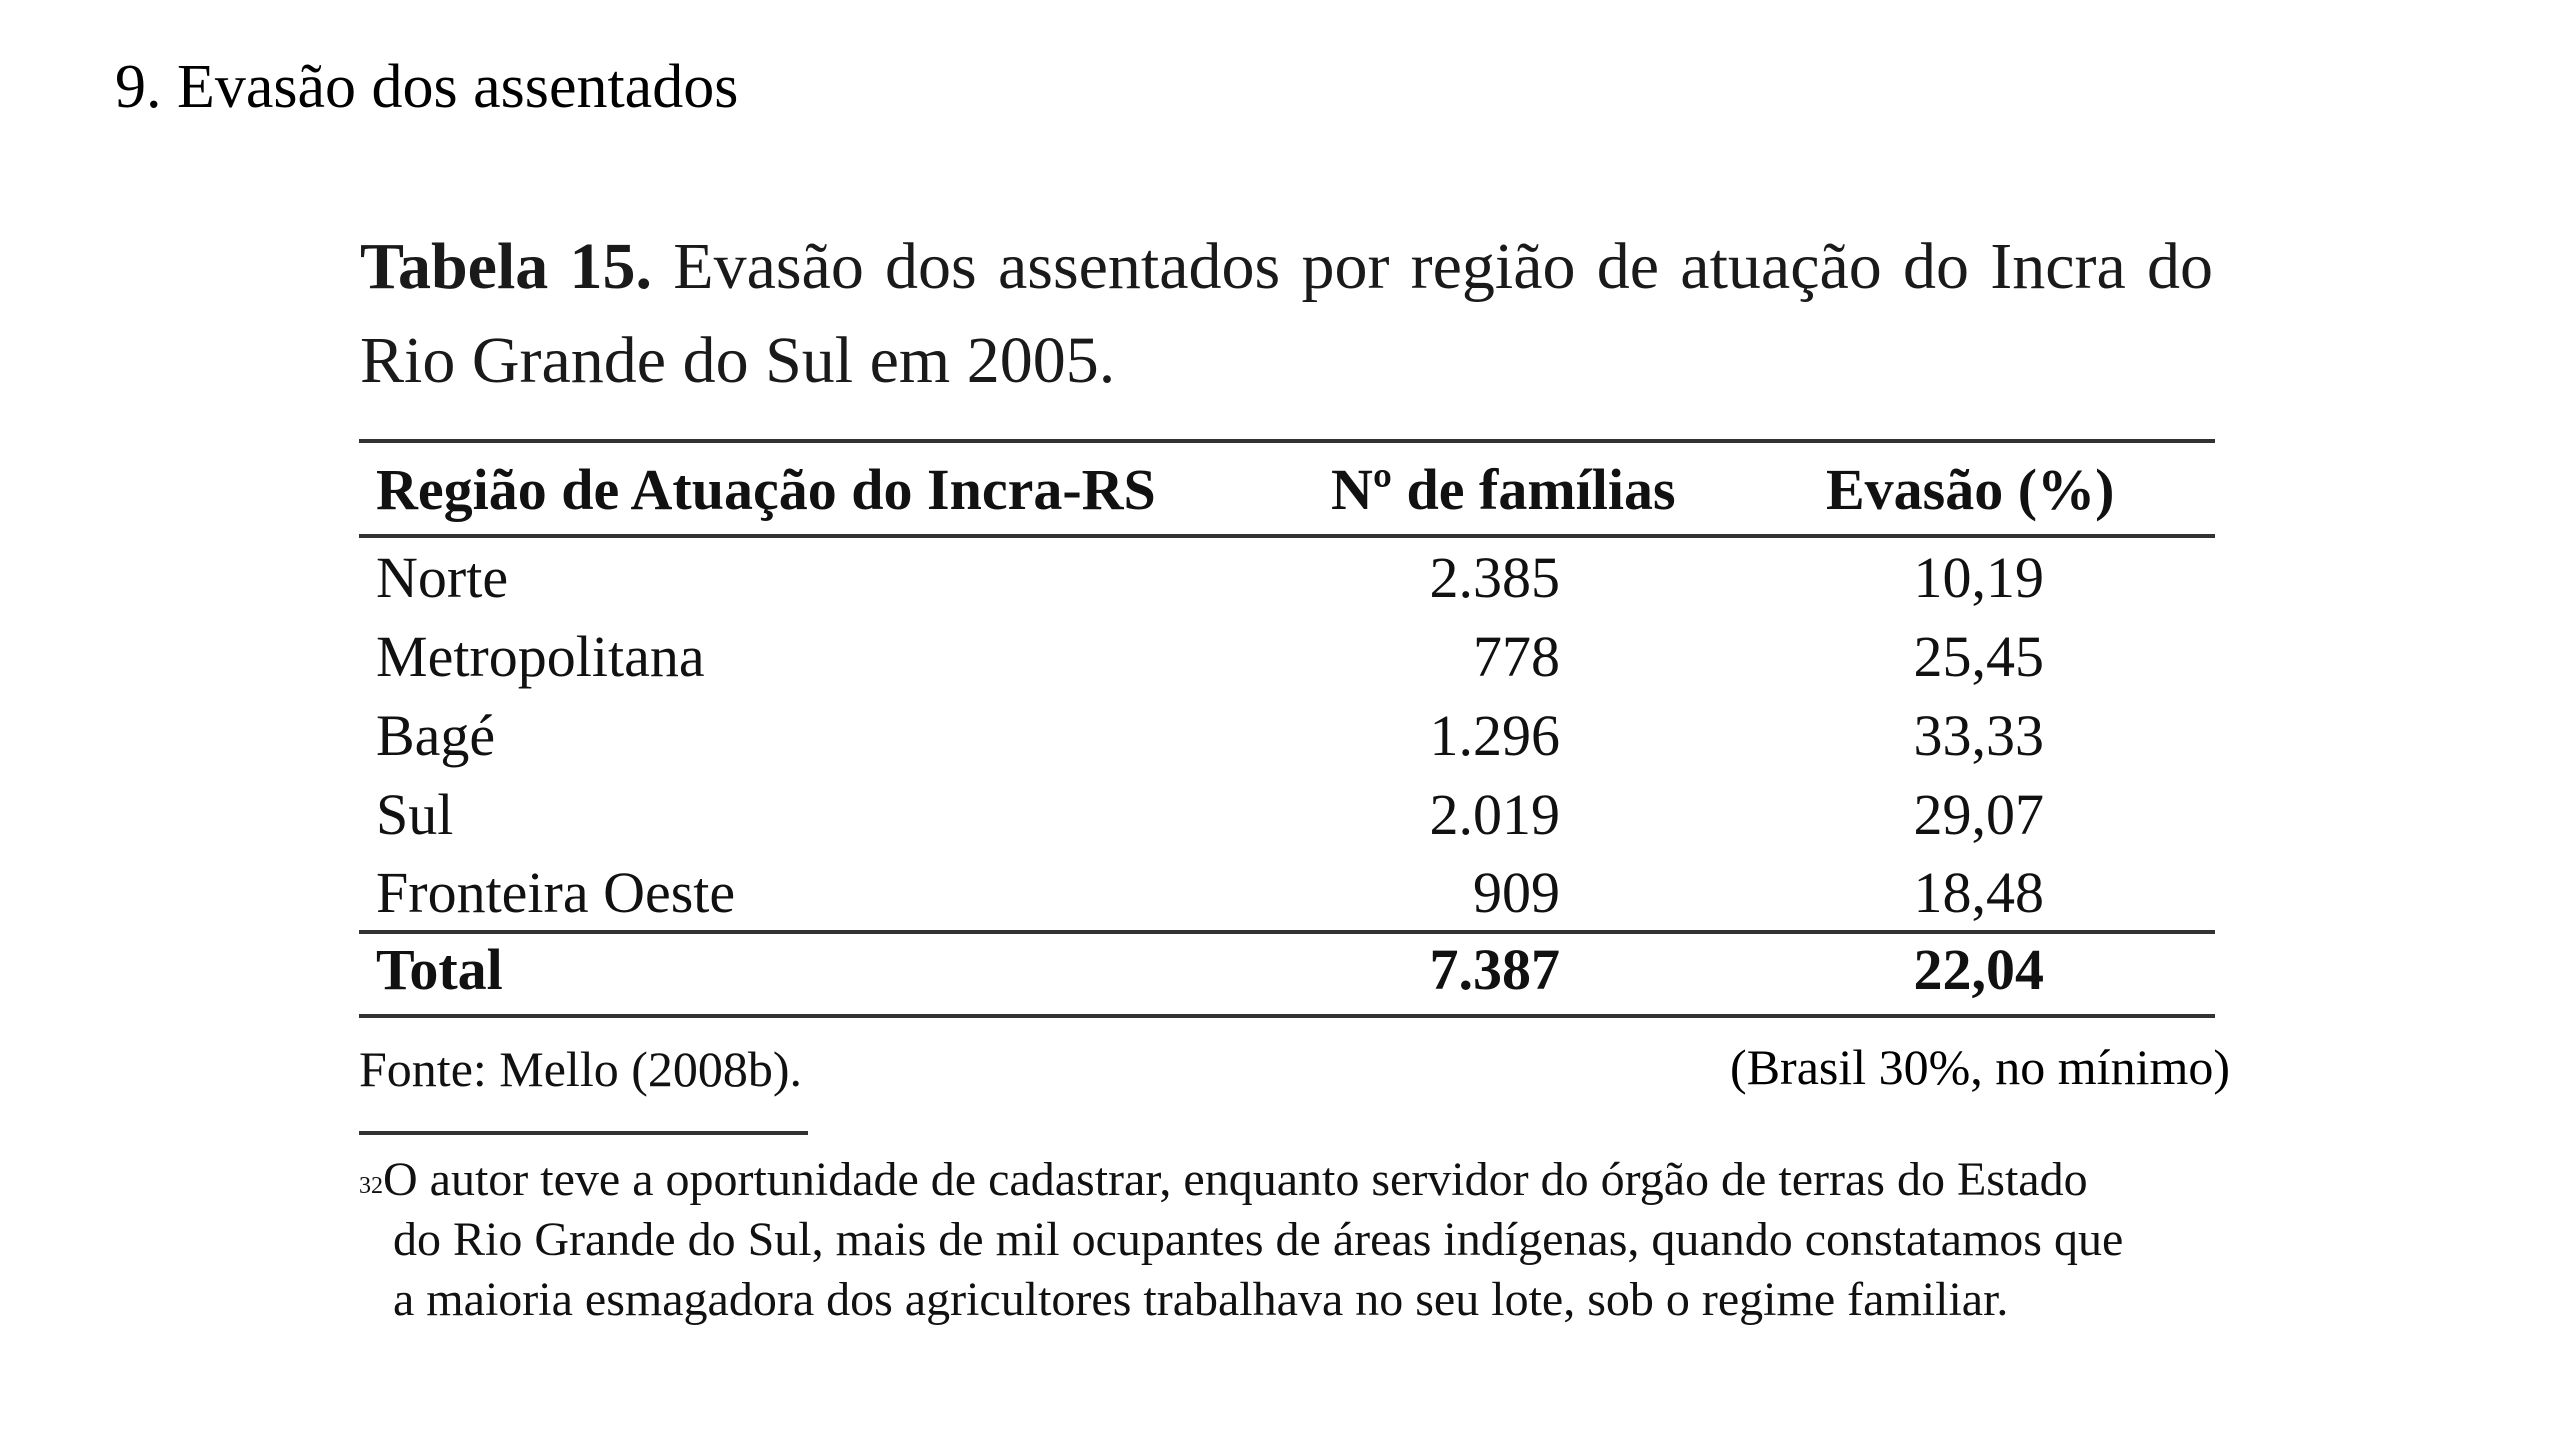 This screenshot has width=2560, height=1440. I want to click on footnote-number: 32, so click(371, 1186).